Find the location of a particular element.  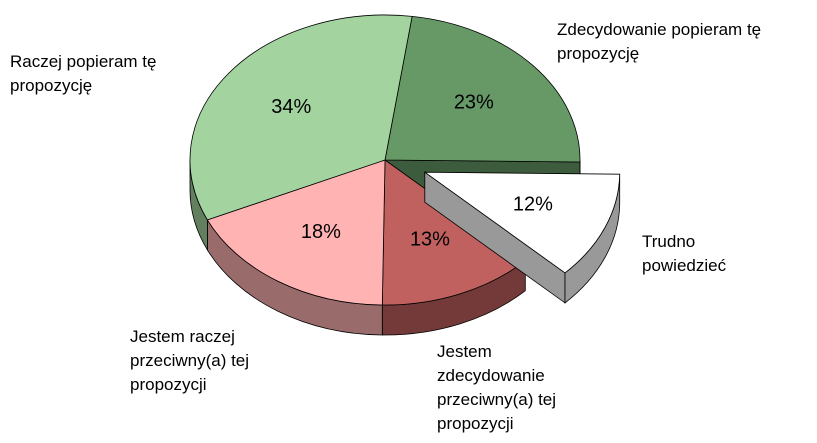

value-label: 12% is located at coordinates (533, 205).